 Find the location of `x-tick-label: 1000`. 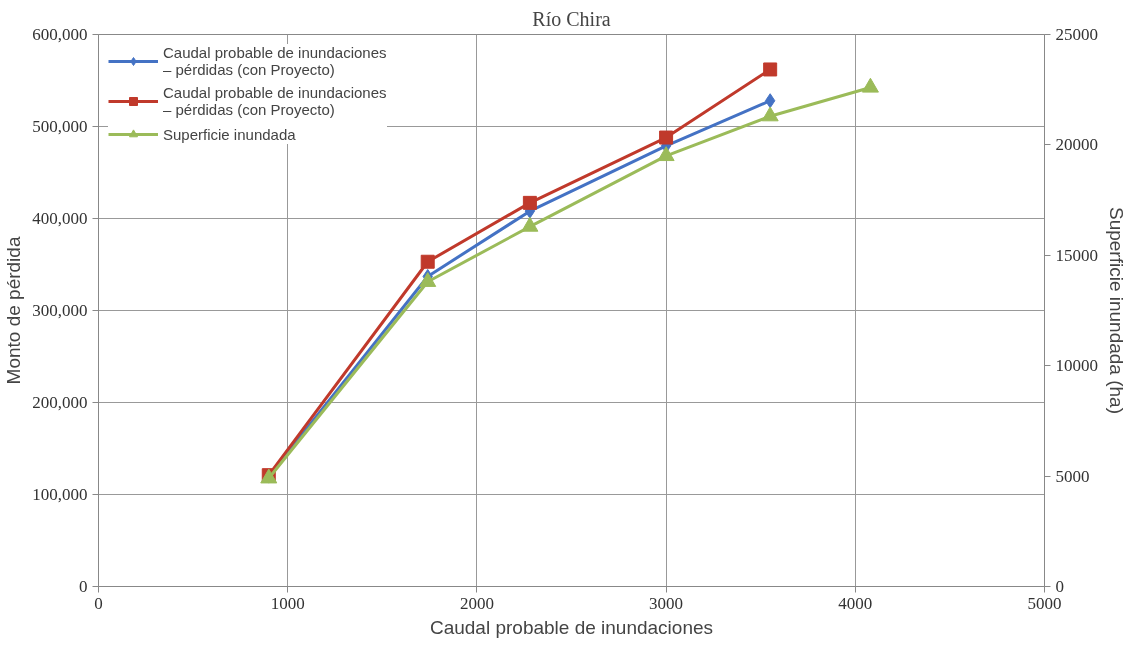

x-tick-label: 1000 is located at coordinates (287, 603).